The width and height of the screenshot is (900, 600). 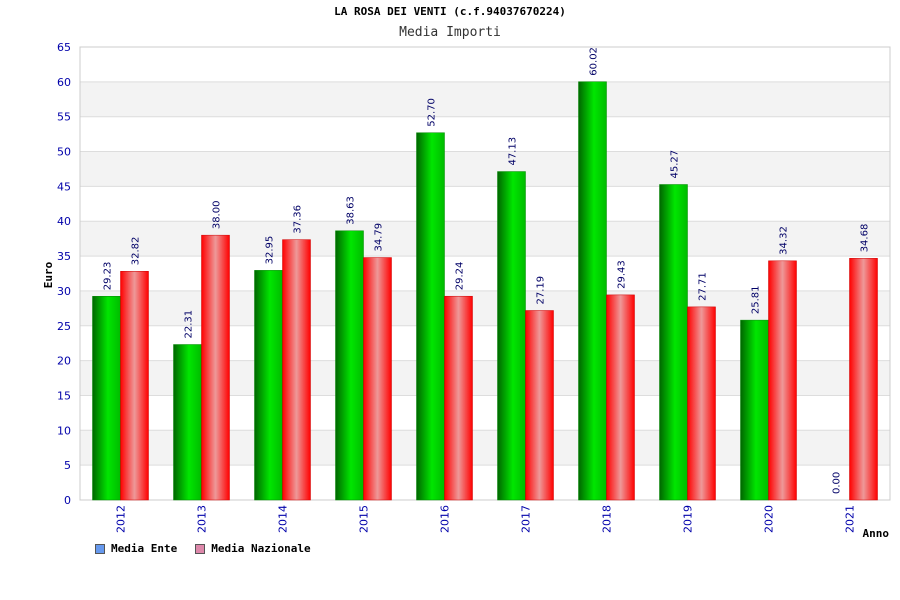 I want to click on data-label: 22.31, so click(x=189, y=324).